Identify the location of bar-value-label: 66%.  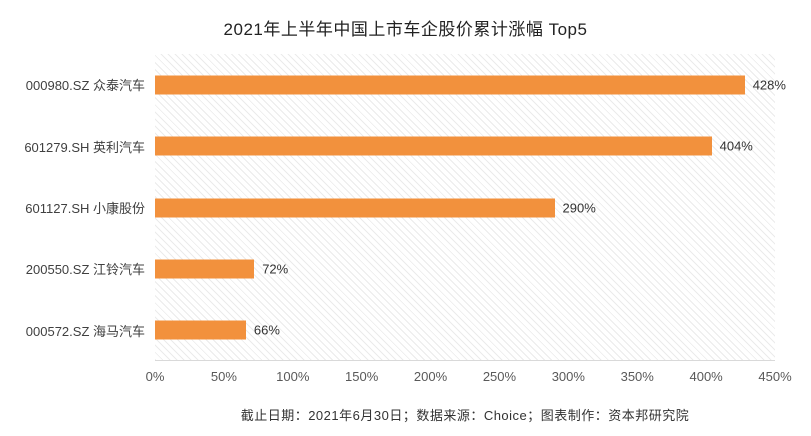
(266, 330).